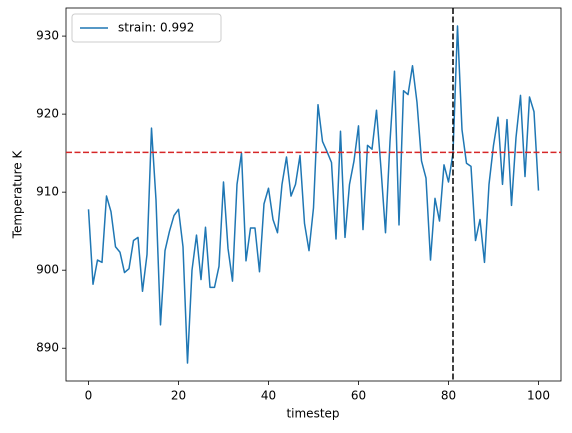  What do you see at coordinates (89, 396) in the screenshot?
I see `x-tick-label: 0` at bounding box center [89, 396].